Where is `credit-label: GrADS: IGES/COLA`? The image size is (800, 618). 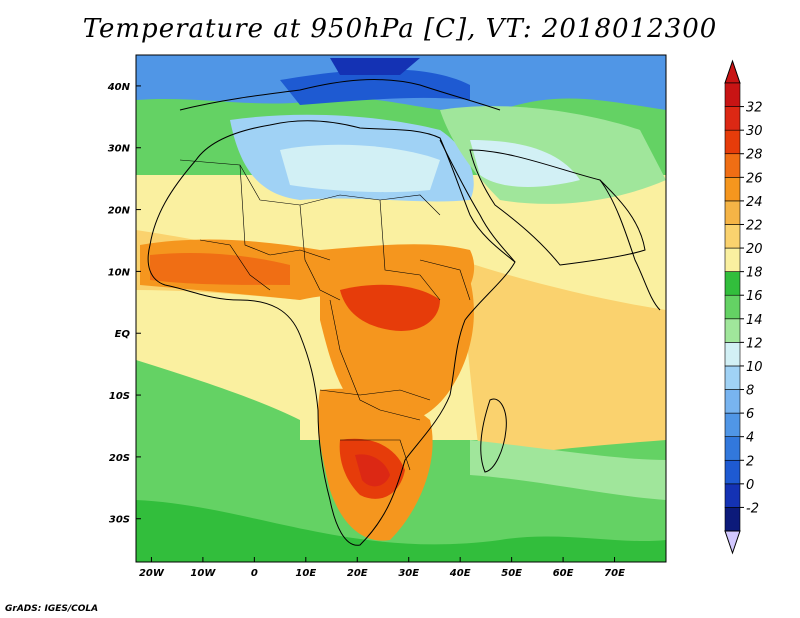
credit-label: GrADS: IGES/COLA is located at coordinates (52, 609).